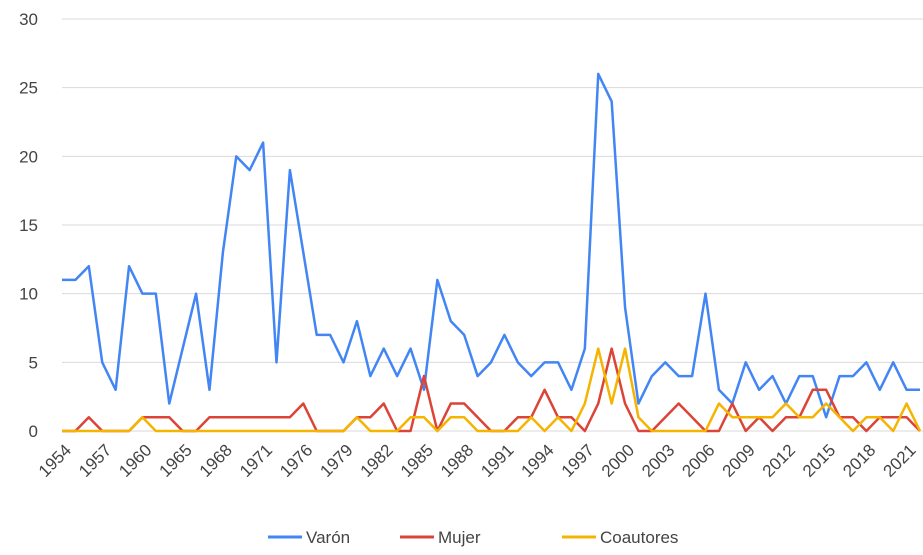 The width and height of the screenshot is (923, 555). What do you see at coordinates (618, 461) in the screenshot?
I see `x-tick-label: 2000` at bounding box center [618, 461].